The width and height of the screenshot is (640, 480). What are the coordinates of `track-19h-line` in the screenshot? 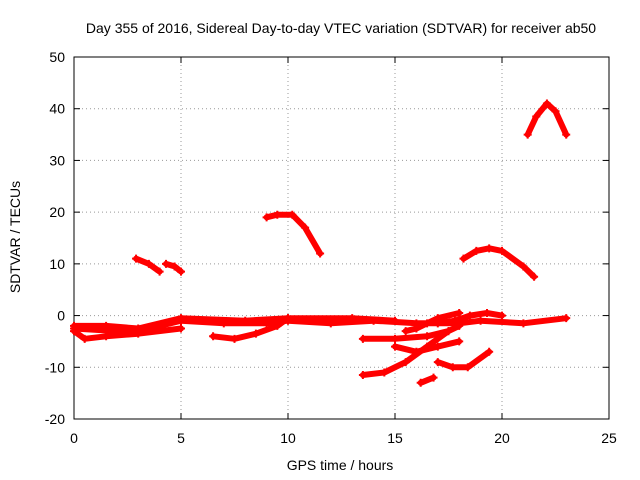 It's located at (499, 262).